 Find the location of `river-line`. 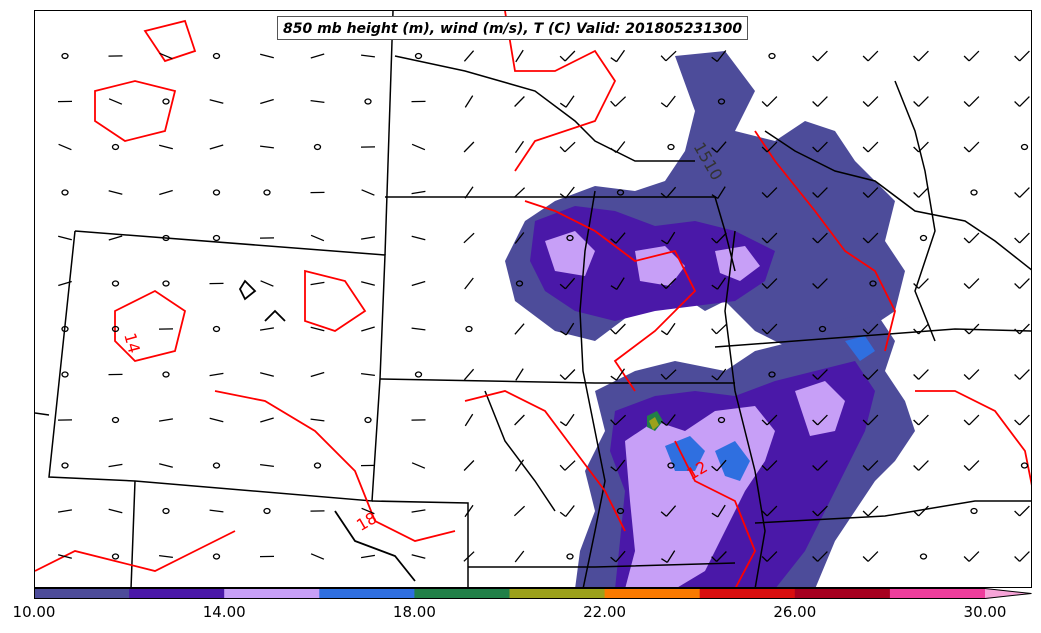

river-line is located at coordinates (520, 451).